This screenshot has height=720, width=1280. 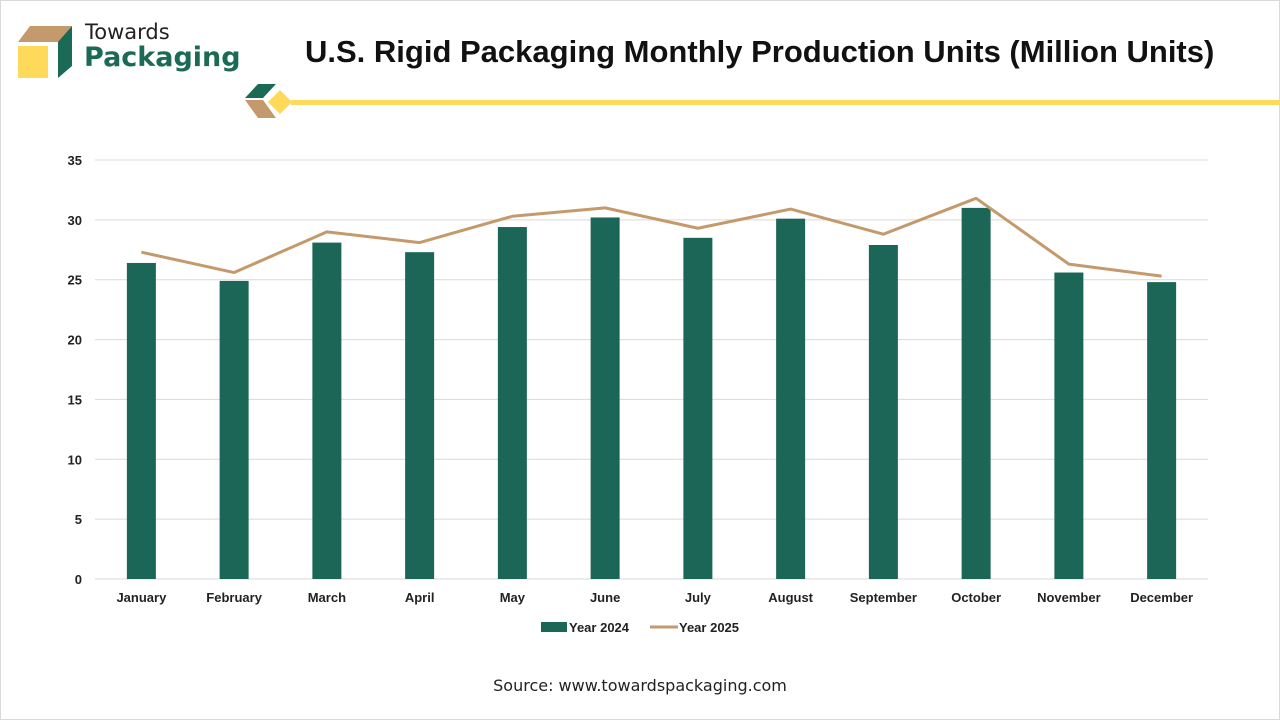 I want to click on y-tick-label: 15, so click(x=75, y=399).